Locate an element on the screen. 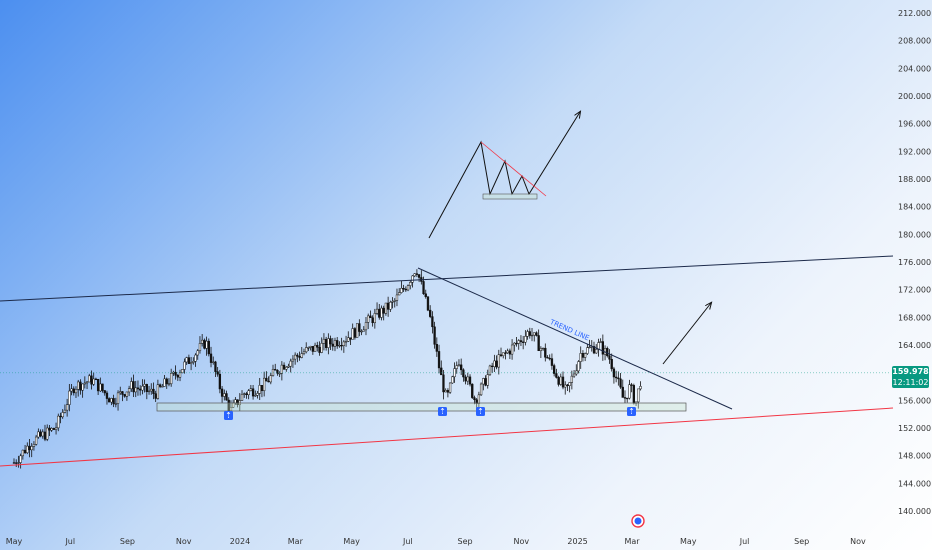  descending-trend-line is located at coordinates (575, 338).